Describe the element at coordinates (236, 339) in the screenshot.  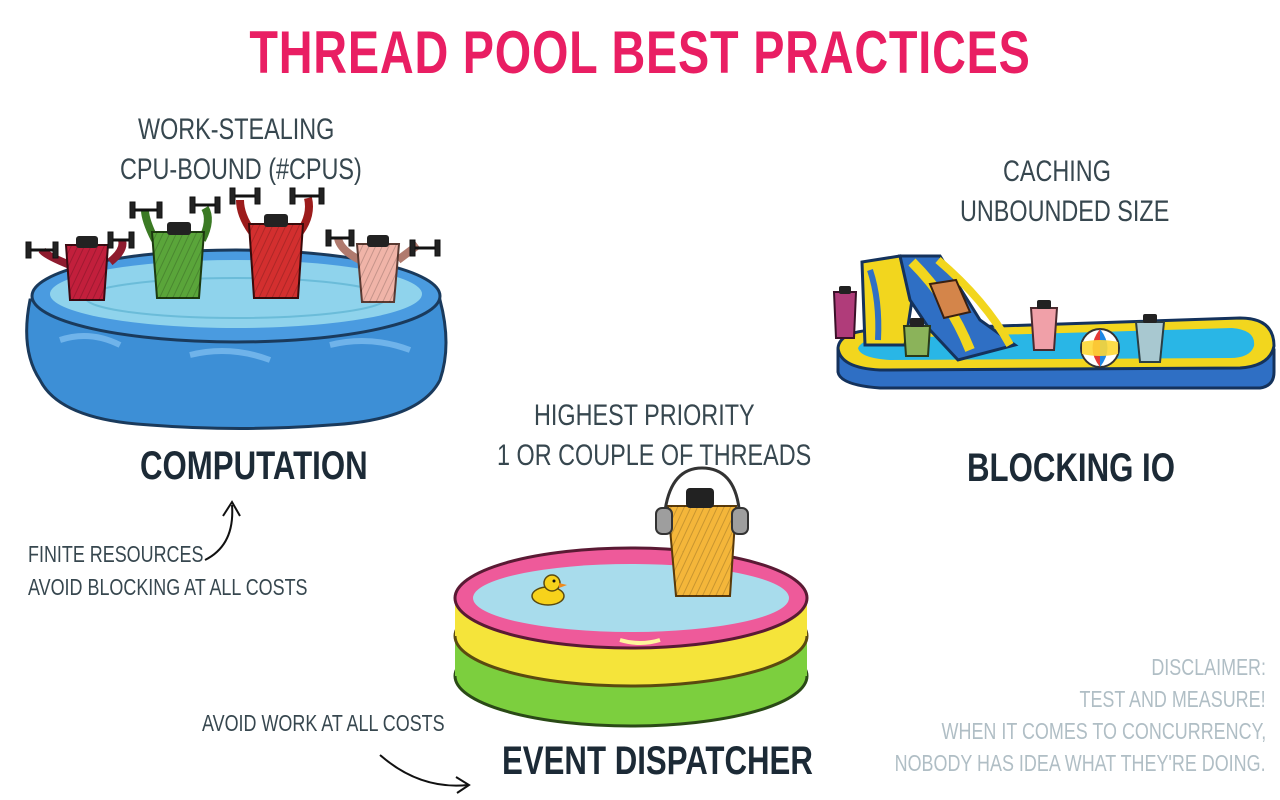
I see `computation-pool-icon` at that location.